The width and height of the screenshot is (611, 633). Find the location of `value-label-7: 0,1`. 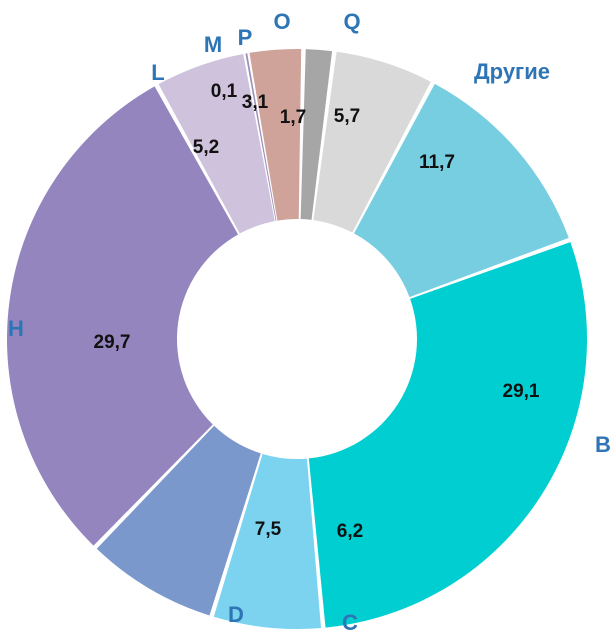

value-label-7: 0,1 is located at coordinates (224, 91).